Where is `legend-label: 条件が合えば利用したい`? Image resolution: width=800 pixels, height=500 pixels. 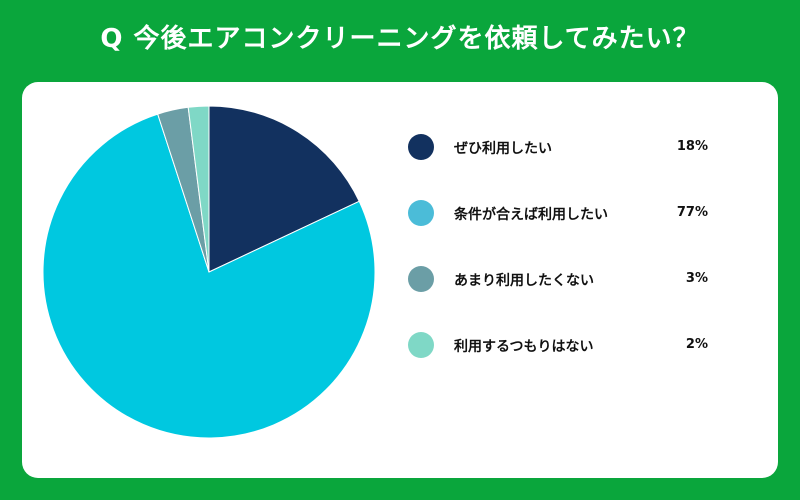
legend-label: 条件が合えば利用したい is located at coordinates (531, 215).